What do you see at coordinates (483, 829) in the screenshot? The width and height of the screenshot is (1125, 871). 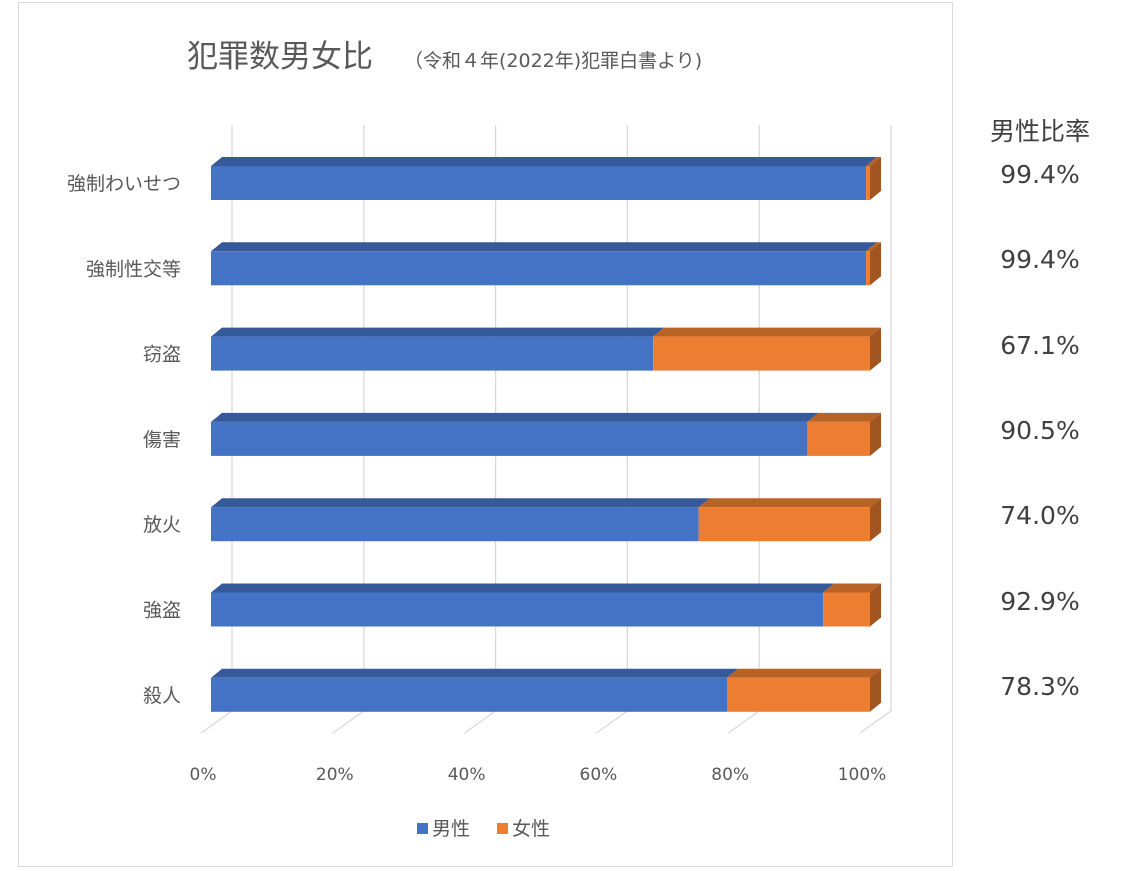 I see `legend: 男性 女性` at bounding box center [483, 829].